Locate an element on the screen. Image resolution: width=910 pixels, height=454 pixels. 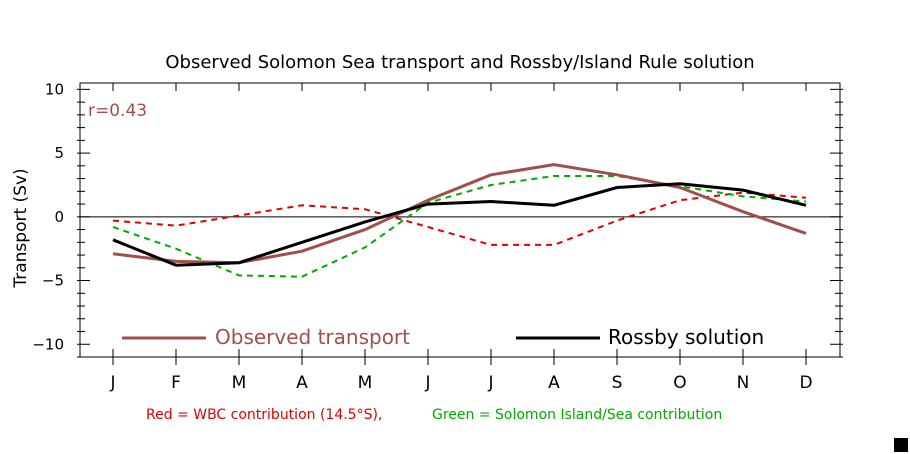
y-axis-label: Transport (Sv) is located at coordinates (21, 228).